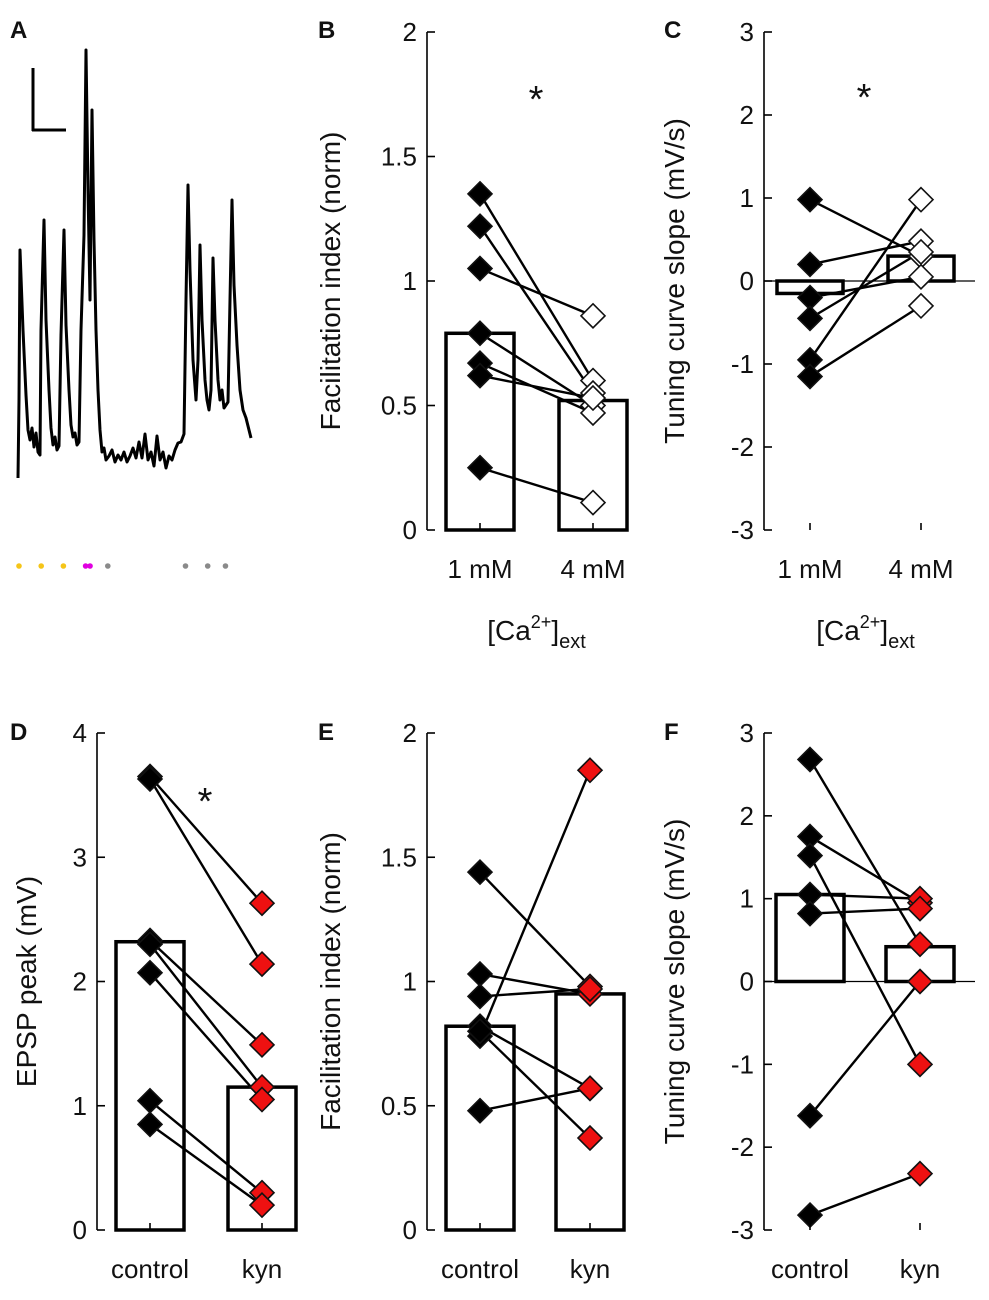 The width and height of the screenshot is (989, 1300). I want to click on panel-label-b: B, so click(326, 30).